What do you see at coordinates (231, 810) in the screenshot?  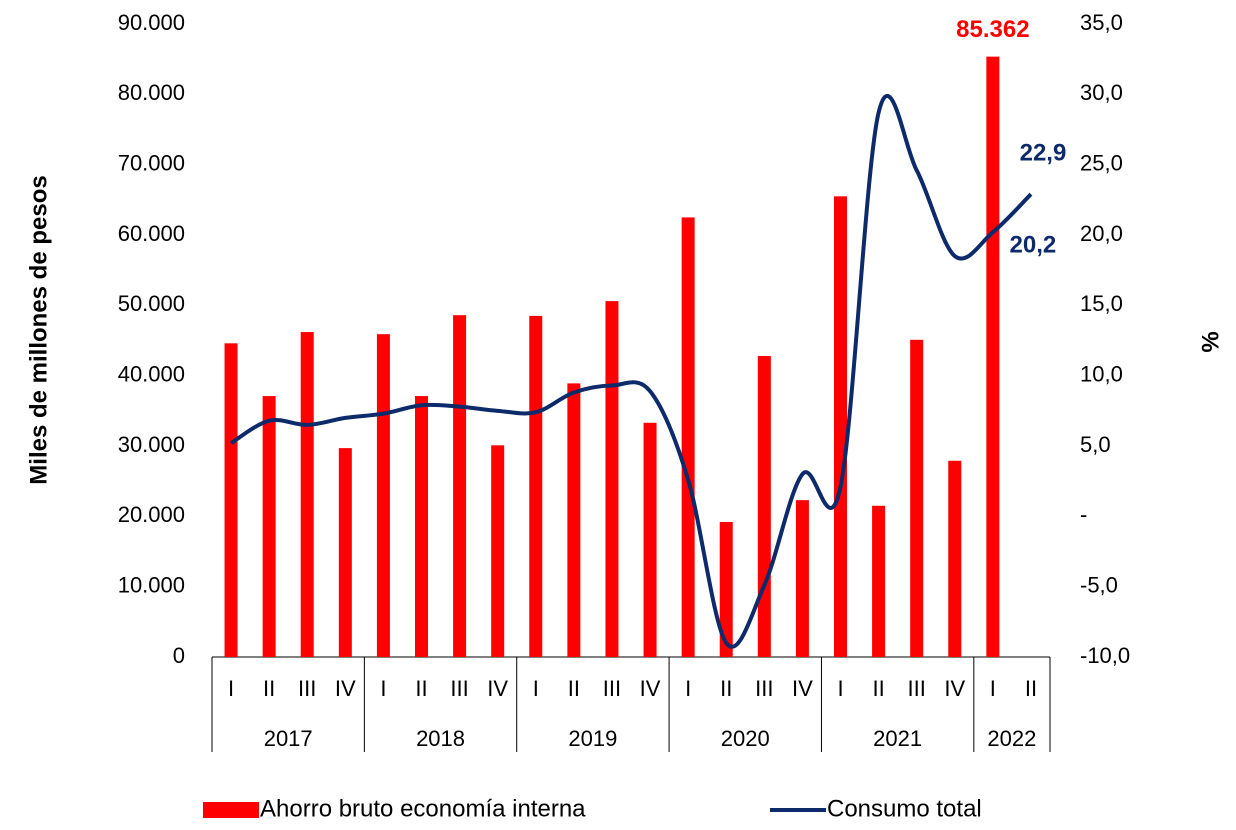 I see `legend-swatch` at bounding box center [231, 810].